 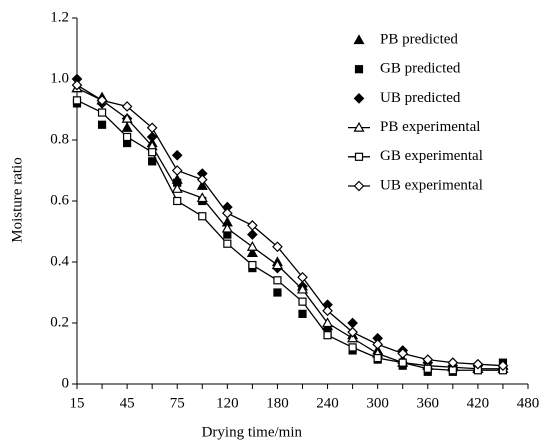 I want to click on x-tick-label: 240, so click(x=327, y=403).